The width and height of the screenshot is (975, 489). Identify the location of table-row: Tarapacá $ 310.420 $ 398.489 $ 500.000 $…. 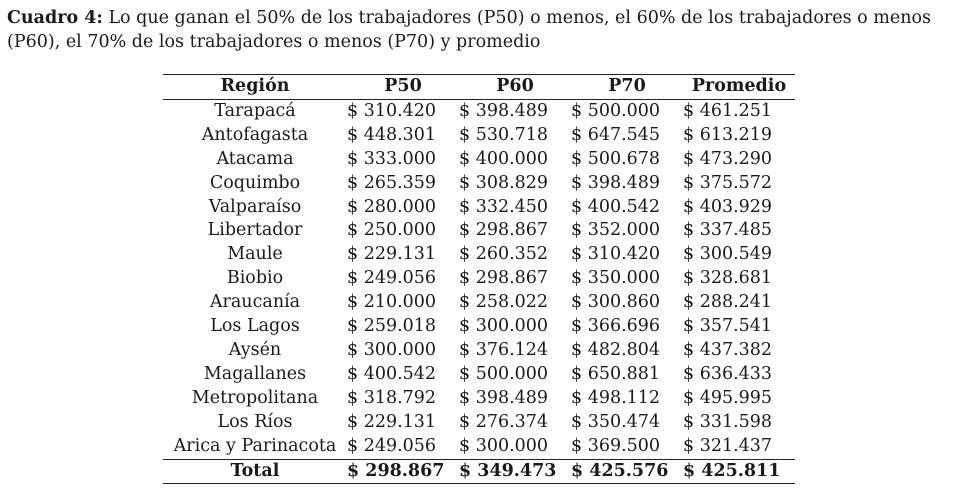
(479, 111).